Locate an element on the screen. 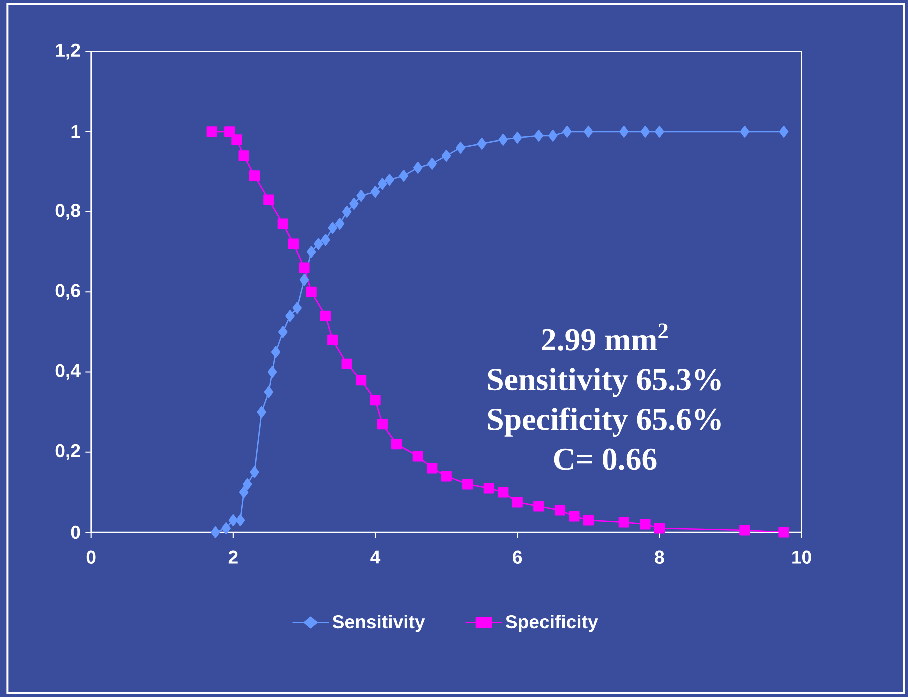 The height and width of the screenshot is (697, 908). annotation: Specificity 65.6% is located at coordinates (604, 422).